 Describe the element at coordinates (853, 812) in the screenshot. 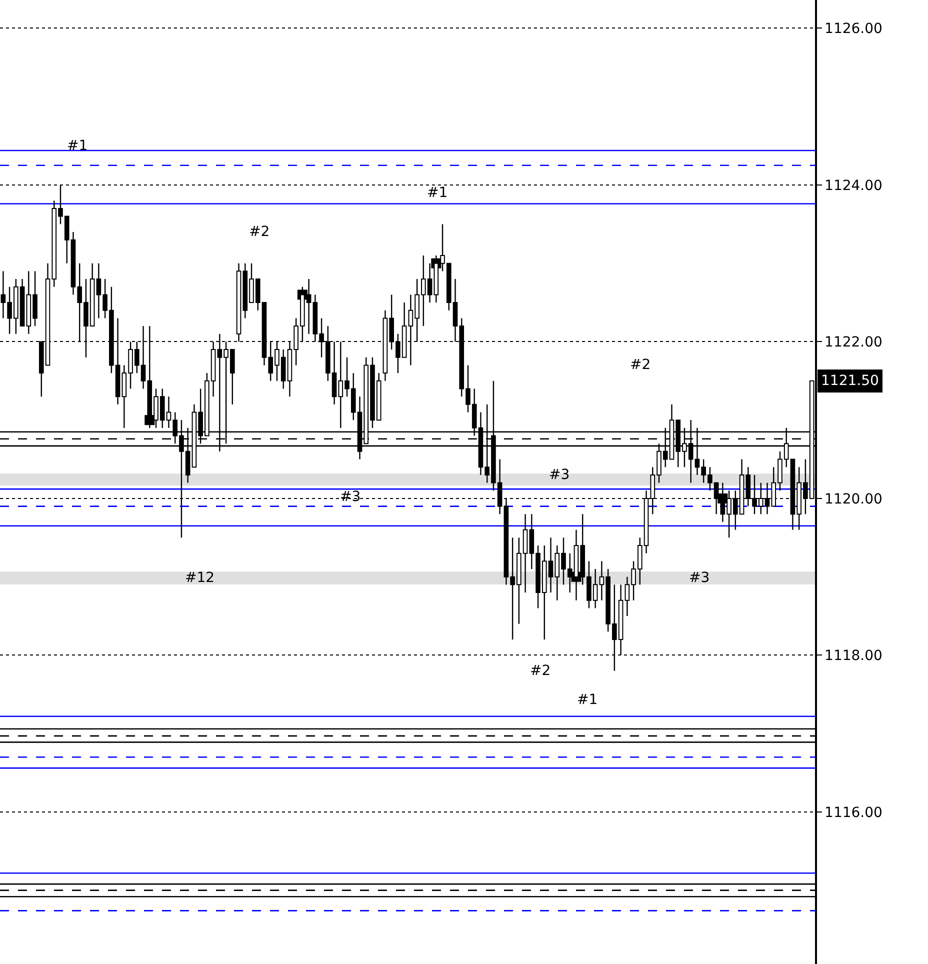

I see `y-tick-label: 1116.00` at that location.